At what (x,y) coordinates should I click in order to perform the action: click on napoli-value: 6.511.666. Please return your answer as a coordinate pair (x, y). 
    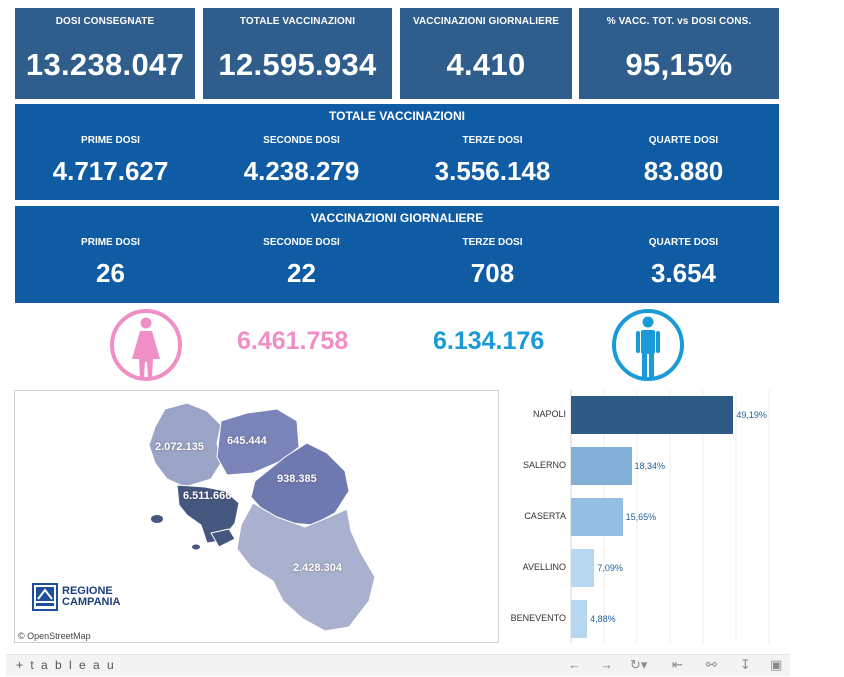
    Looking at the image, I should click on (207, 496).